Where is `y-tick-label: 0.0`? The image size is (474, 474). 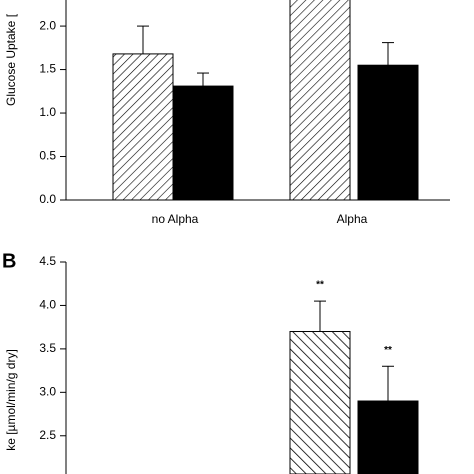 y-tick-label: 0.0 is located at coordinates (47, 199).